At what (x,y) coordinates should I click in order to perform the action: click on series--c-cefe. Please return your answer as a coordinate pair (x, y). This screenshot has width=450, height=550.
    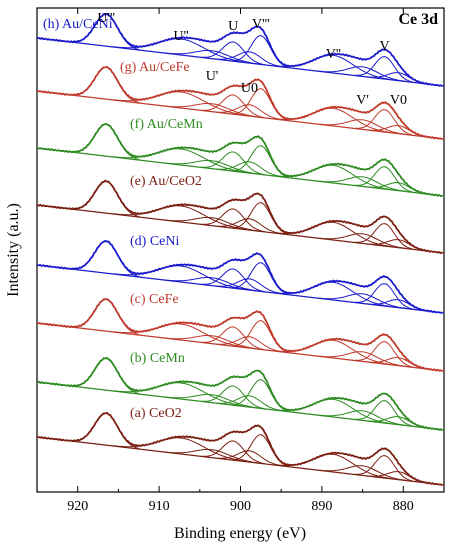
    Looking at the image, I should click on (240, 335).